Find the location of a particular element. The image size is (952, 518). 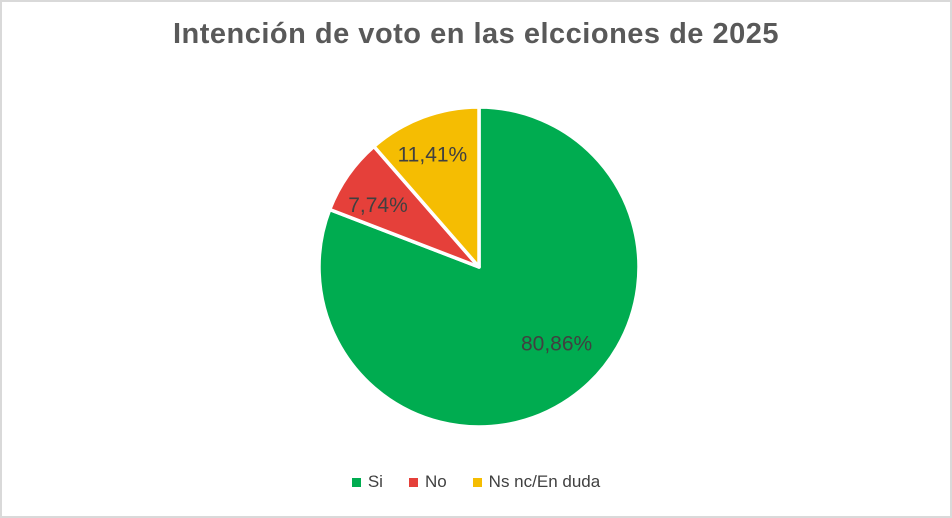

legend-item-no: No is located at coordinates (427, 482).